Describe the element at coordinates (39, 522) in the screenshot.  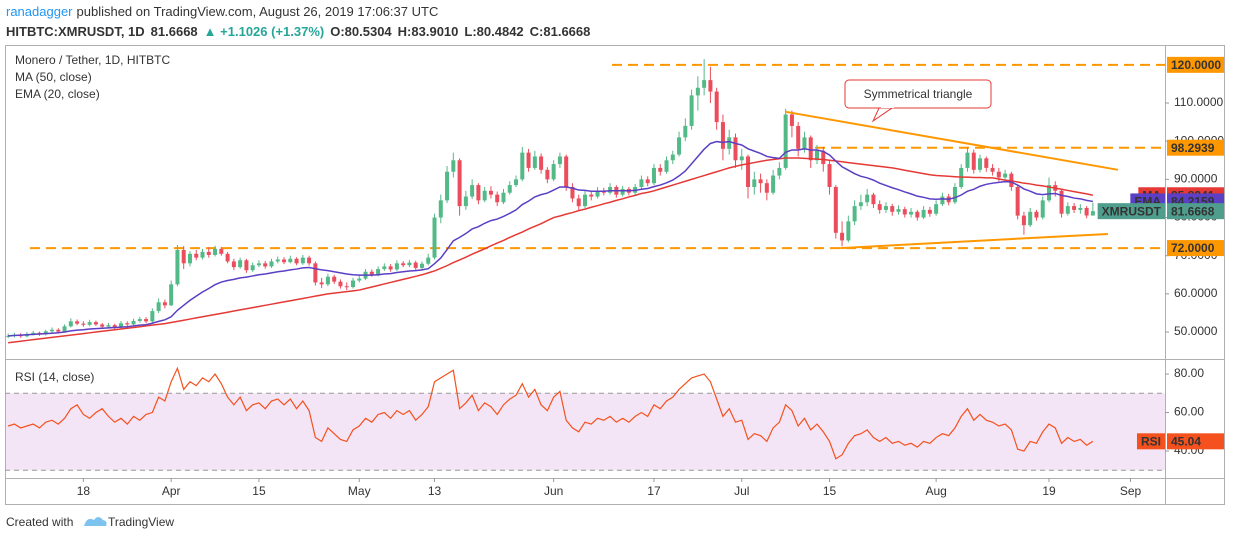
I see `footer-created: Created with` at that location.